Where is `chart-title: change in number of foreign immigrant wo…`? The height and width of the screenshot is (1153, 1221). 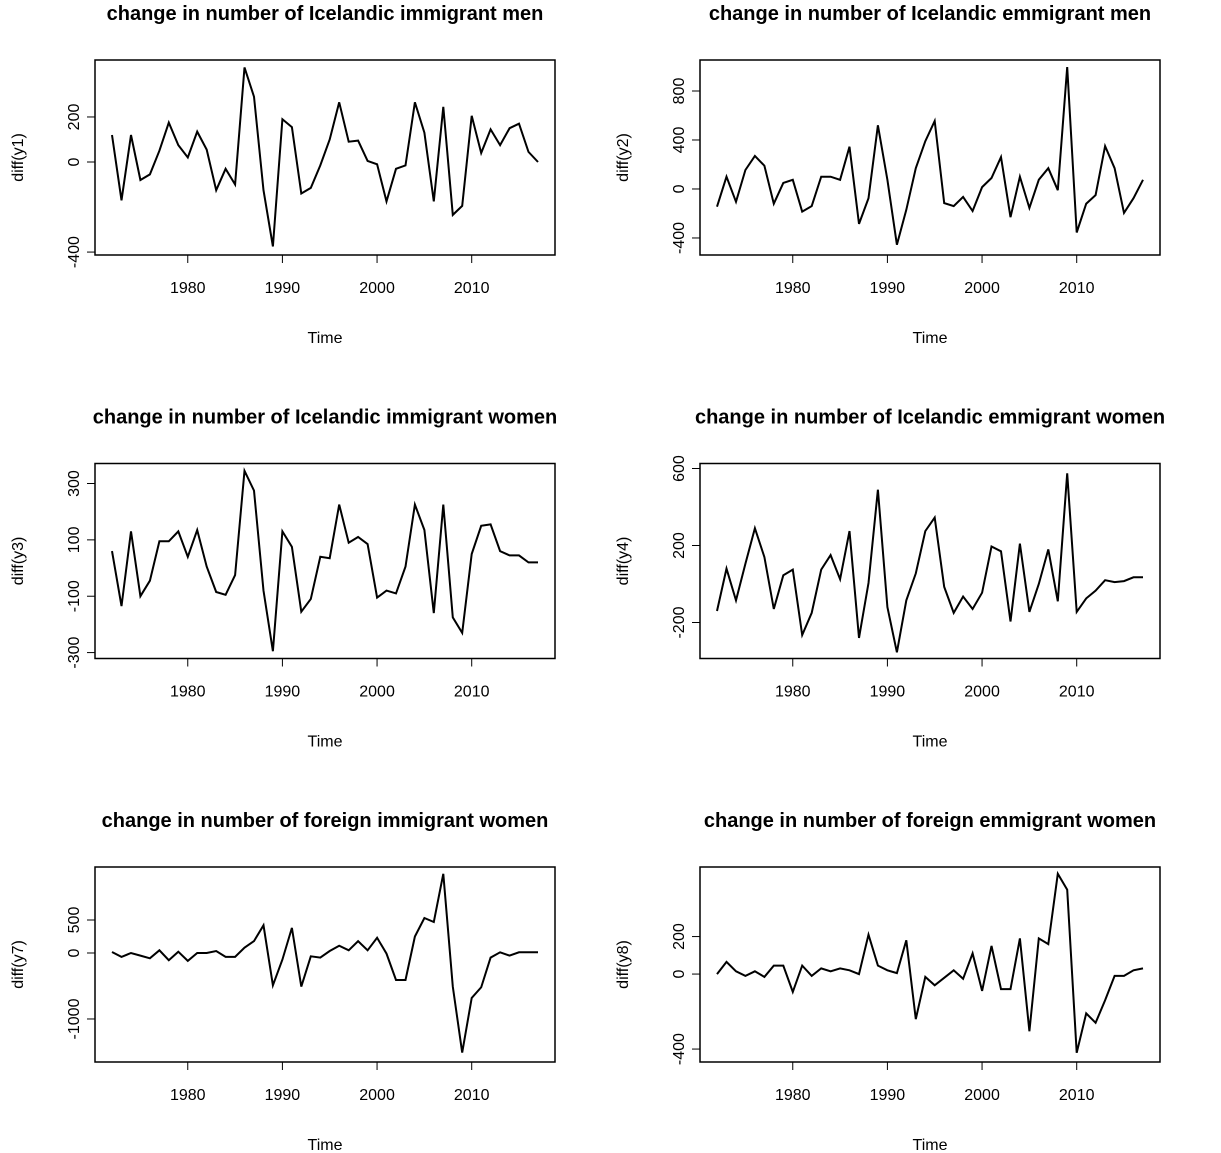 chart-title: change in number of foreign immigrant wo… is located at coordinates (325, 821).